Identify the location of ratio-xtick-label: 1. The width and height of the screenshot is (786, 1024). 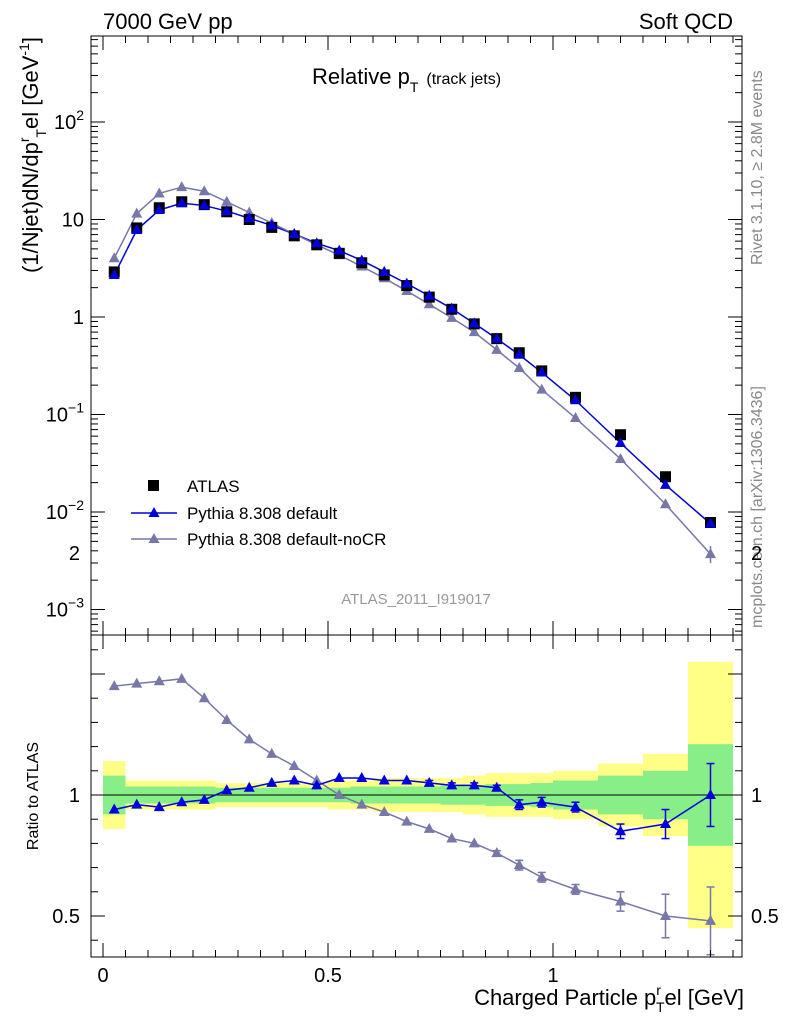
(552, 976).